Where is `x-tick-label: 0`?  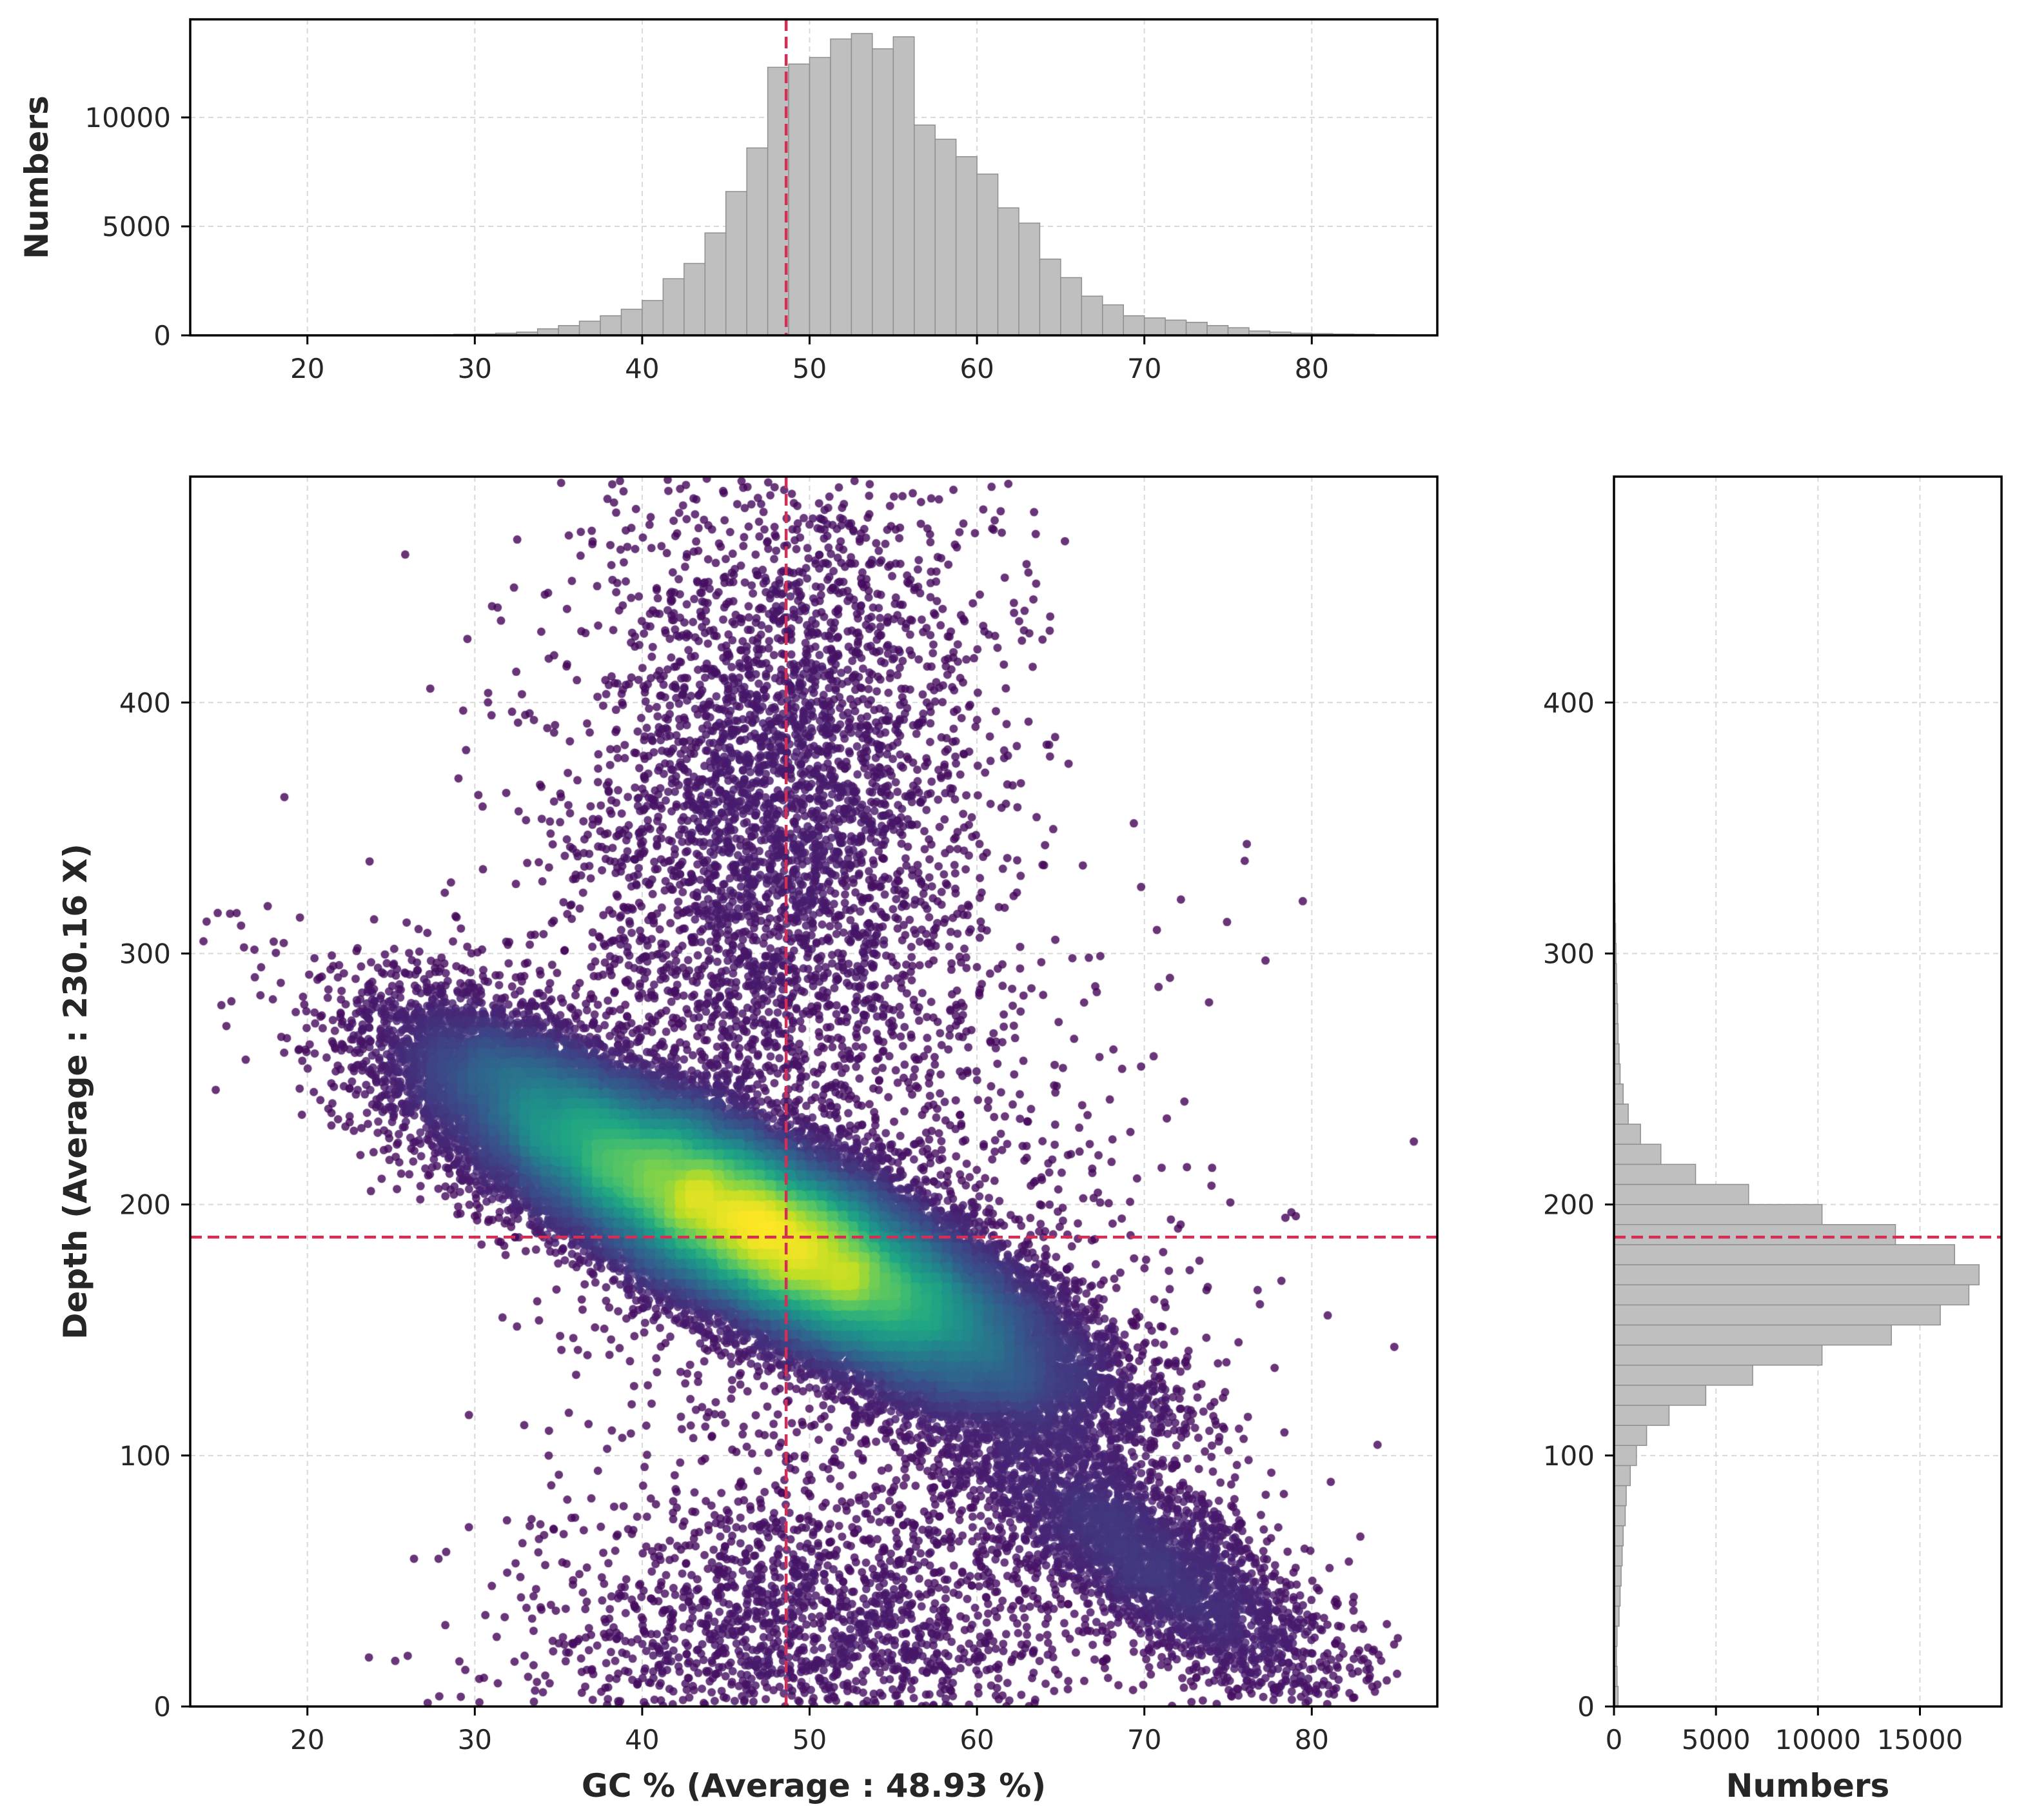 x-tick-label: 0 is located at coordinates (1615, 1740).